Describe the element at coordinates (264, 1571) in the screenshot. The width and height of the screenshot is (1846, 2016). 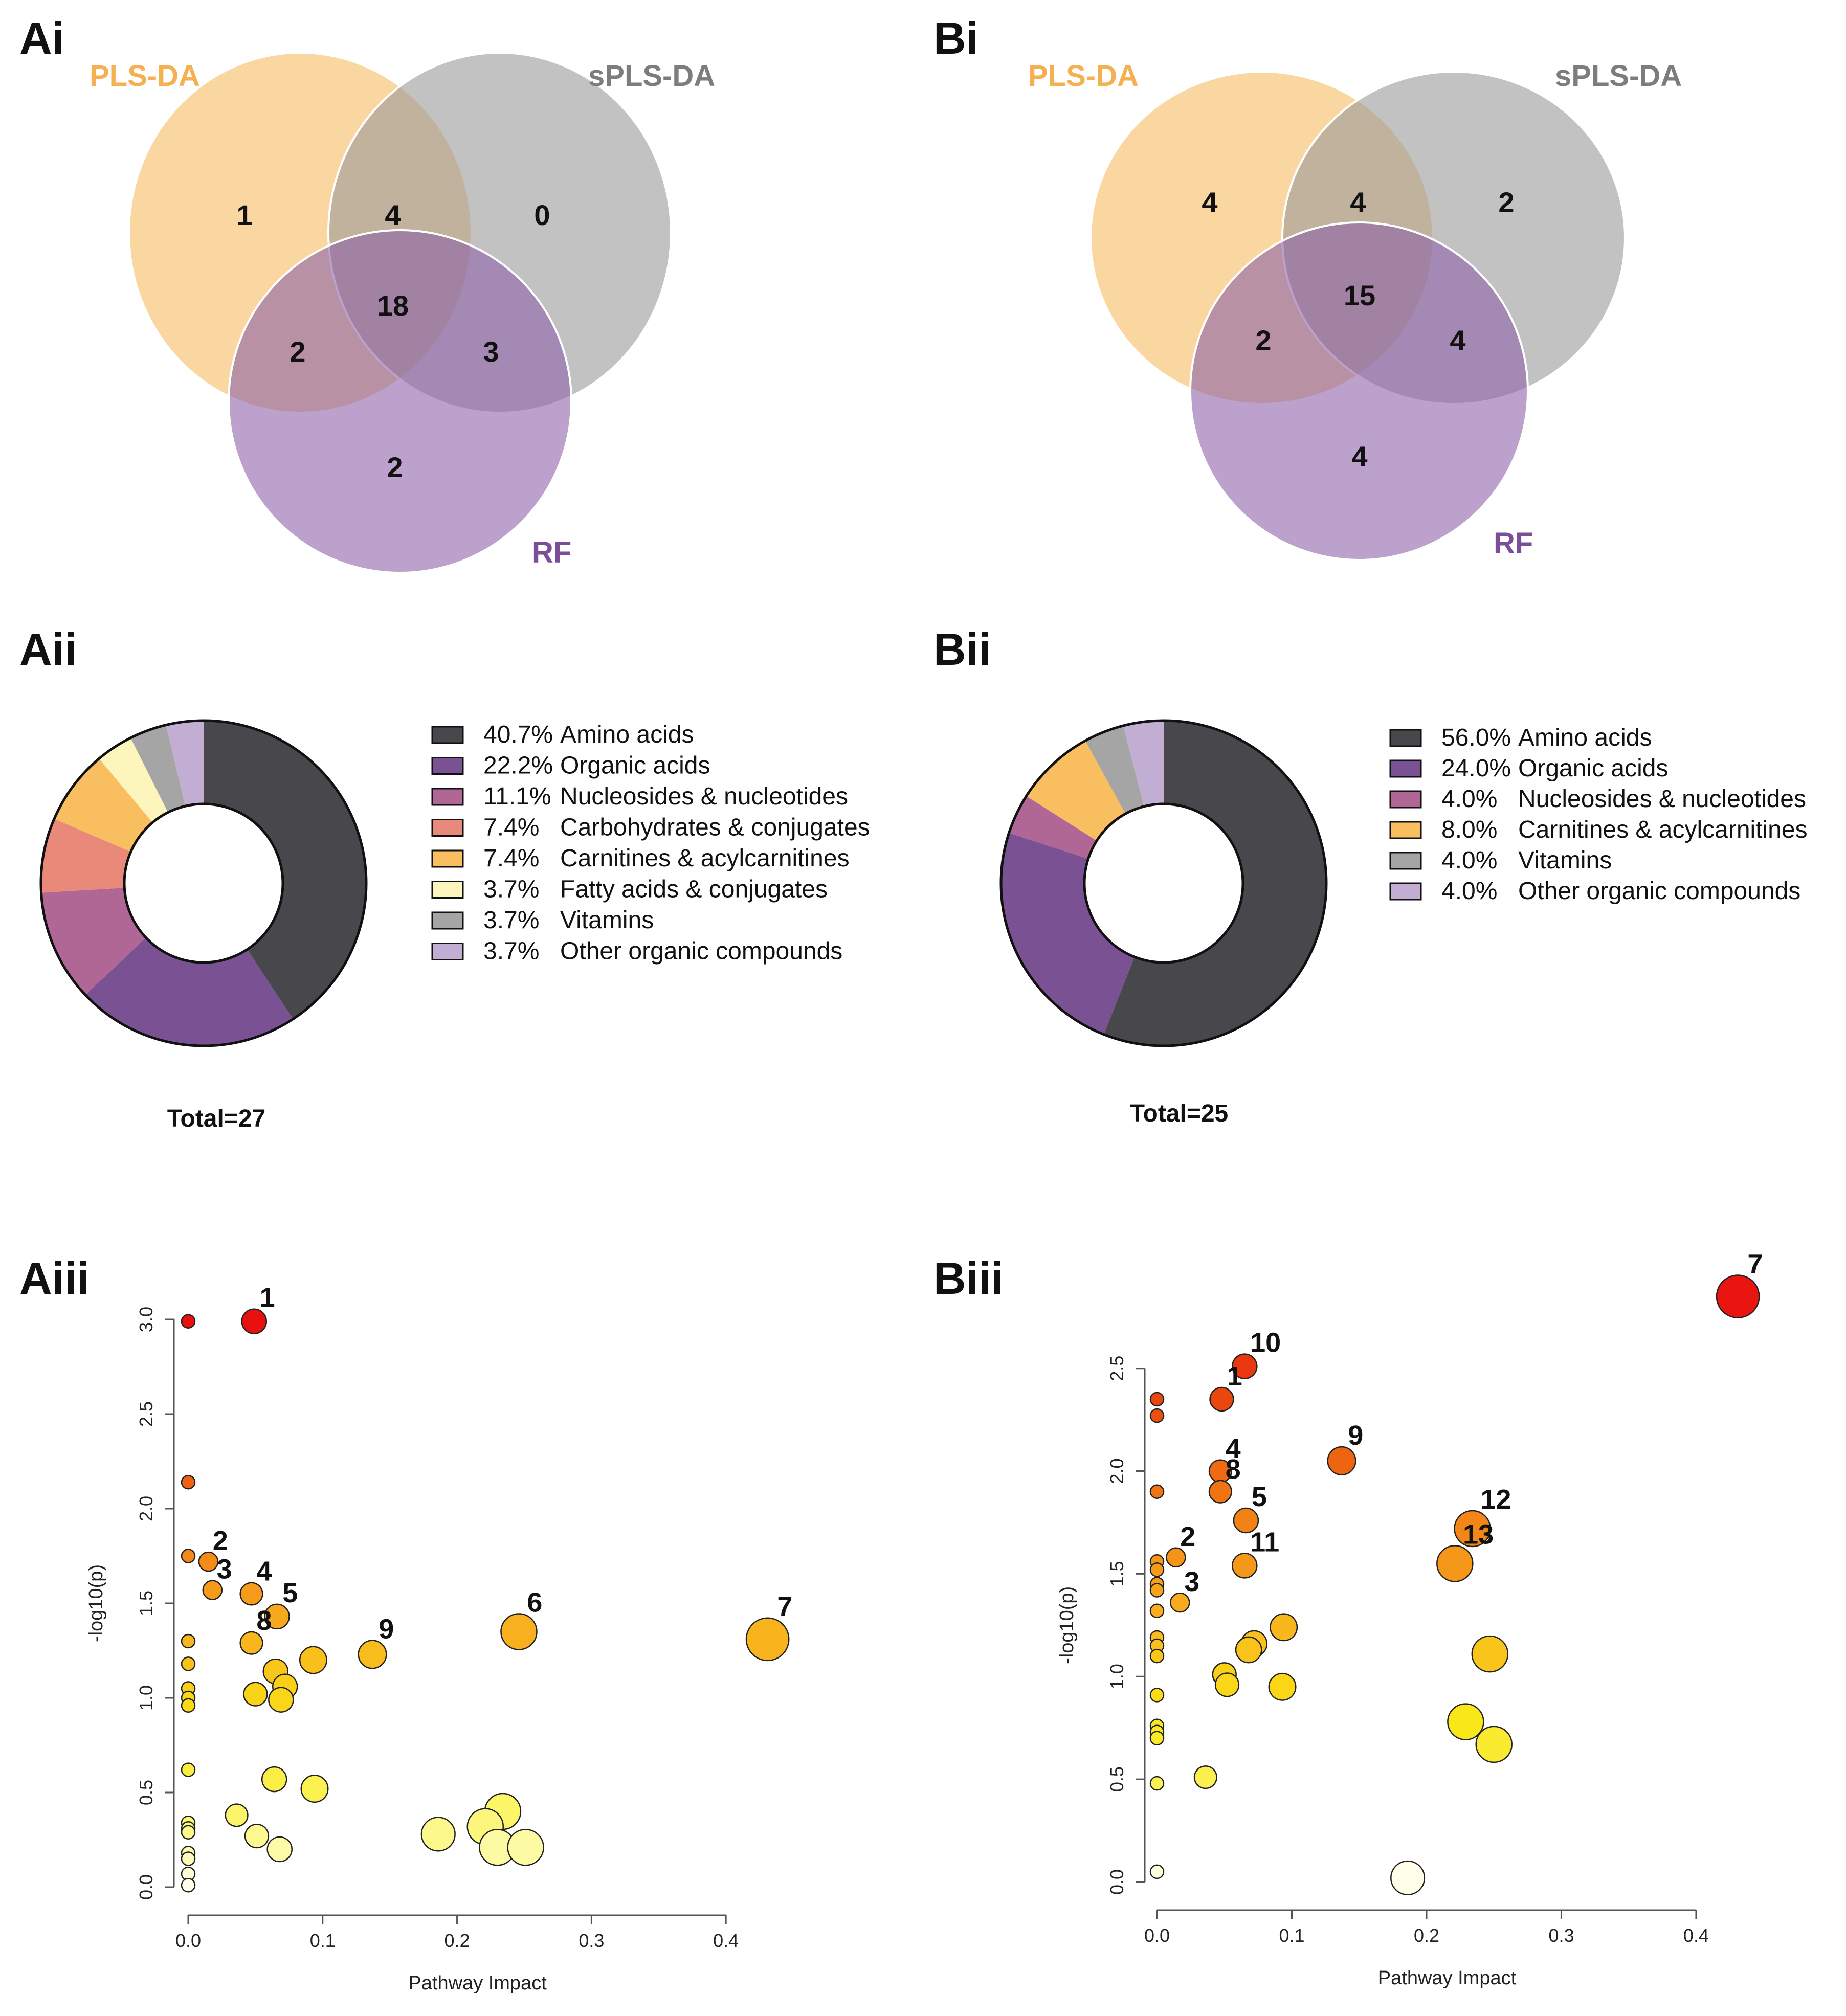
I see `scatter-point-label-aiii-19: 4` at that location.